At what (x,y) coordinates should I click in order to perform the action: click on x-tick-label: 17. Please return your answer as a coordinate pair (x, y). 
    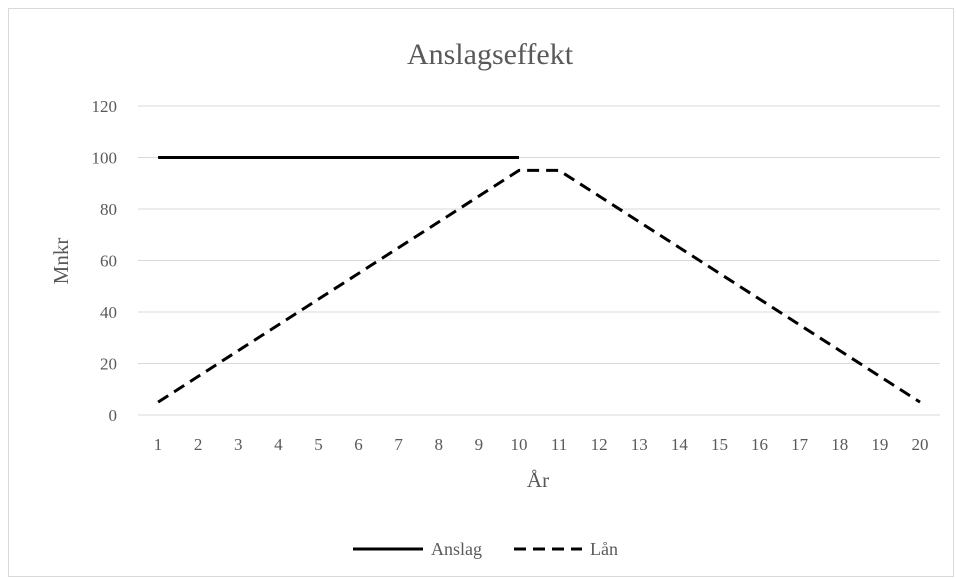
    Looking at the image, I should click on (800, 444).